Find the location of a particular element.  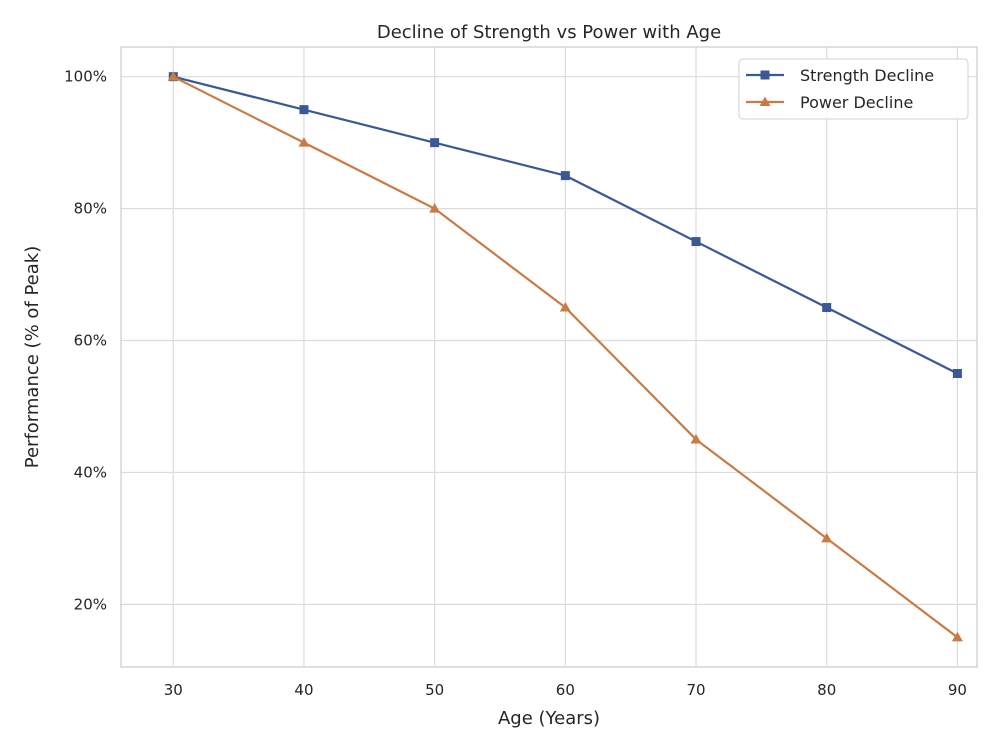

x-tick-label: 50 is located at coordinates (434, 690).